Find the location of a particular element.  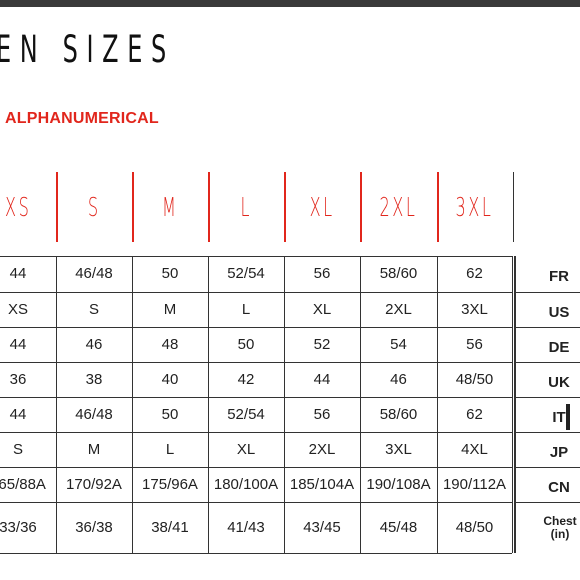

country-label: UK is located at coordinates (559, 382).